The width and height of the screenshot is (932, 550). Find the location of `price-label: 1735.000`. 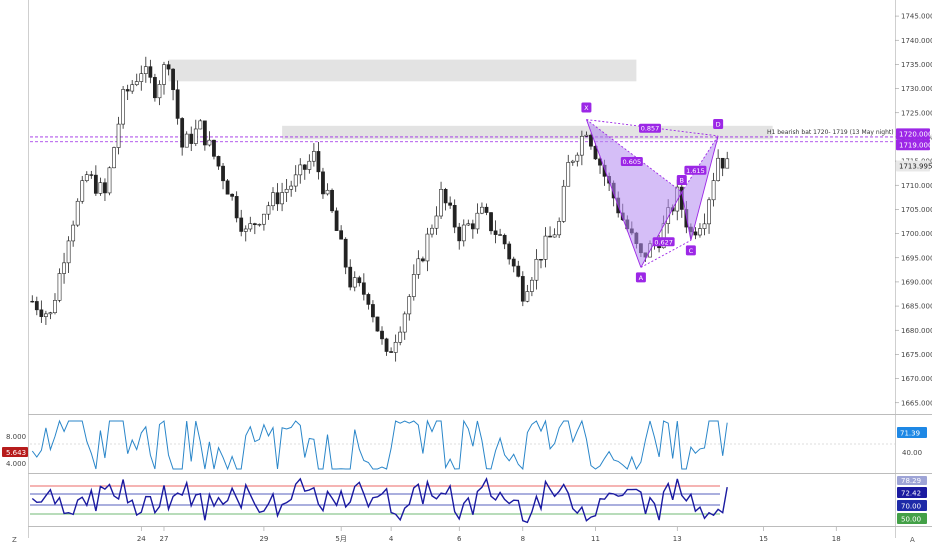

price-label: 1735.000 is located at coordinates (916, 65).